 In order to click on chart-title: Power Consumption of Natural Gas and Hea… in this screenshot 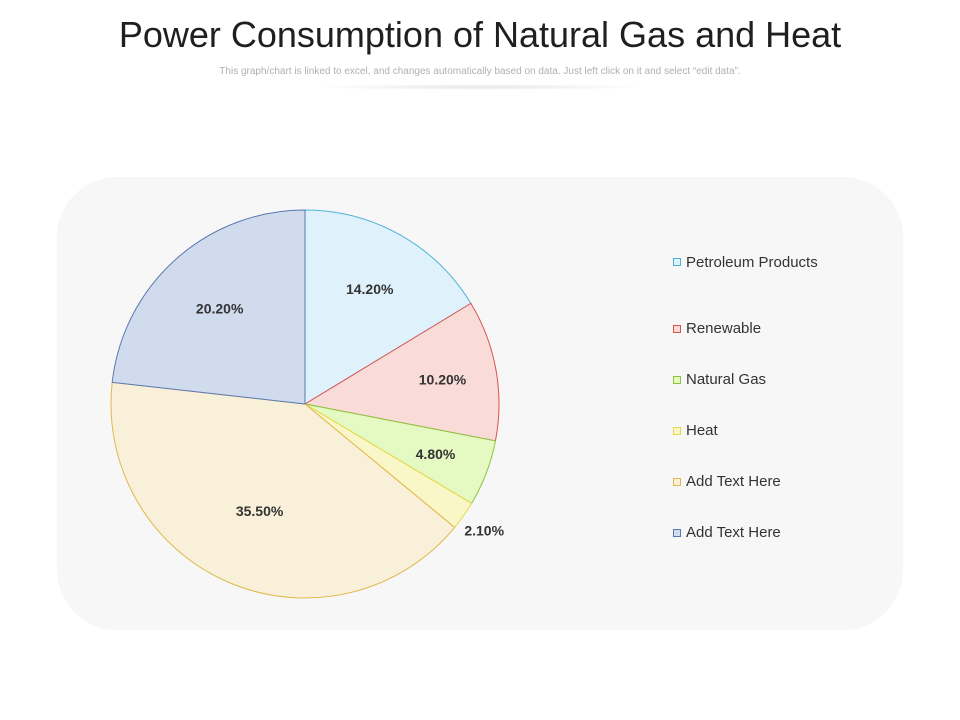, I will do `click(480, 34)`.